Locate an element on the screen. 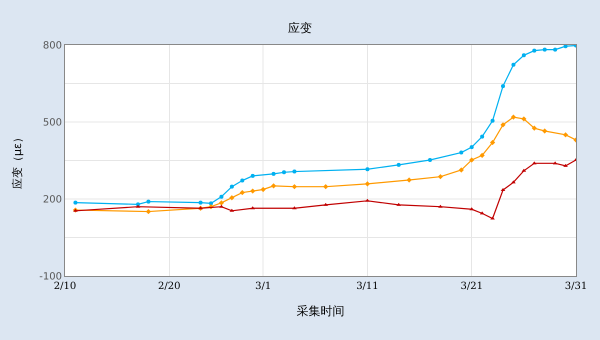 This screenshot has height=340, width=600. x-axis-title: 采集时间 is located at coordinates (320, 311).